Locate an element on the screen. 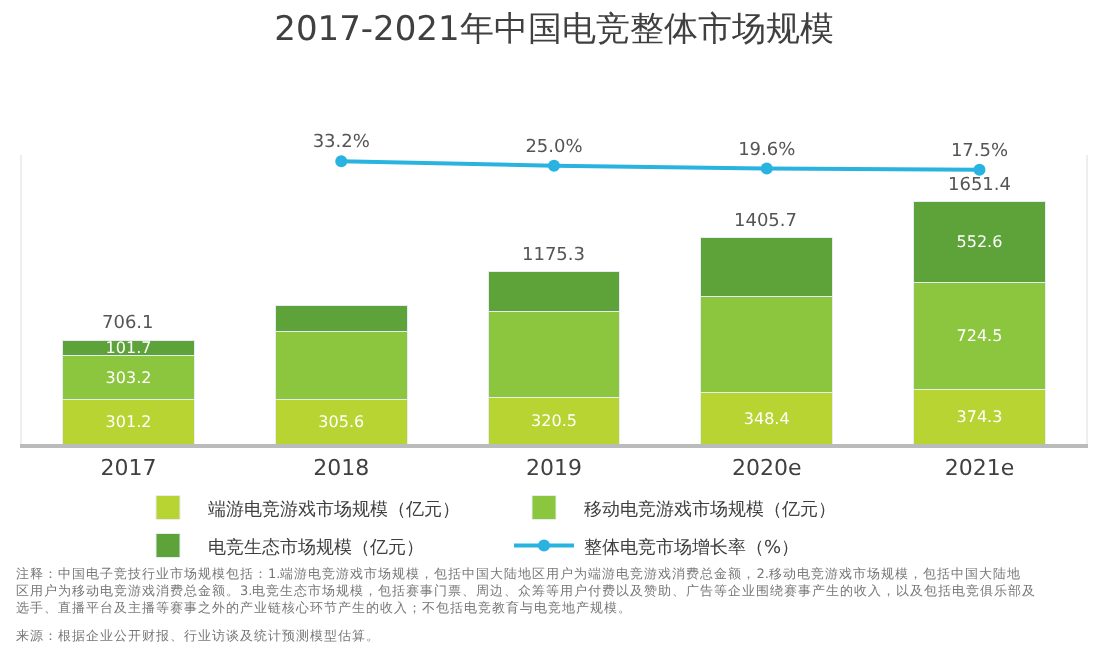 This screenshot has height=660, width=1108. data-label: 305.6 is located at coordinates (341, 421).